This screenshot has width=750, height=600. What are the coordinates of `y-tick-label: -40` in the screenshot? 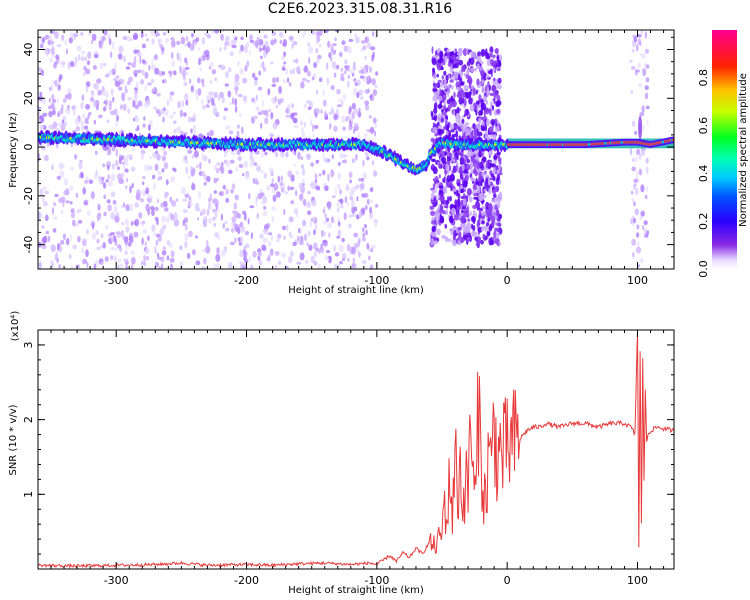 It's located at (28, 245).